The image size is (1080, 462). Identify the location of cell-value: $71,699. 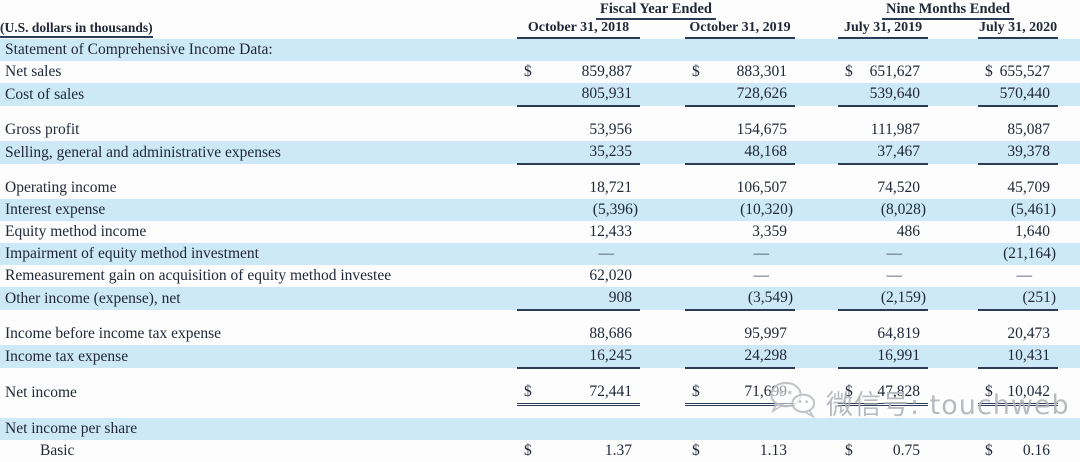
(740, 393).